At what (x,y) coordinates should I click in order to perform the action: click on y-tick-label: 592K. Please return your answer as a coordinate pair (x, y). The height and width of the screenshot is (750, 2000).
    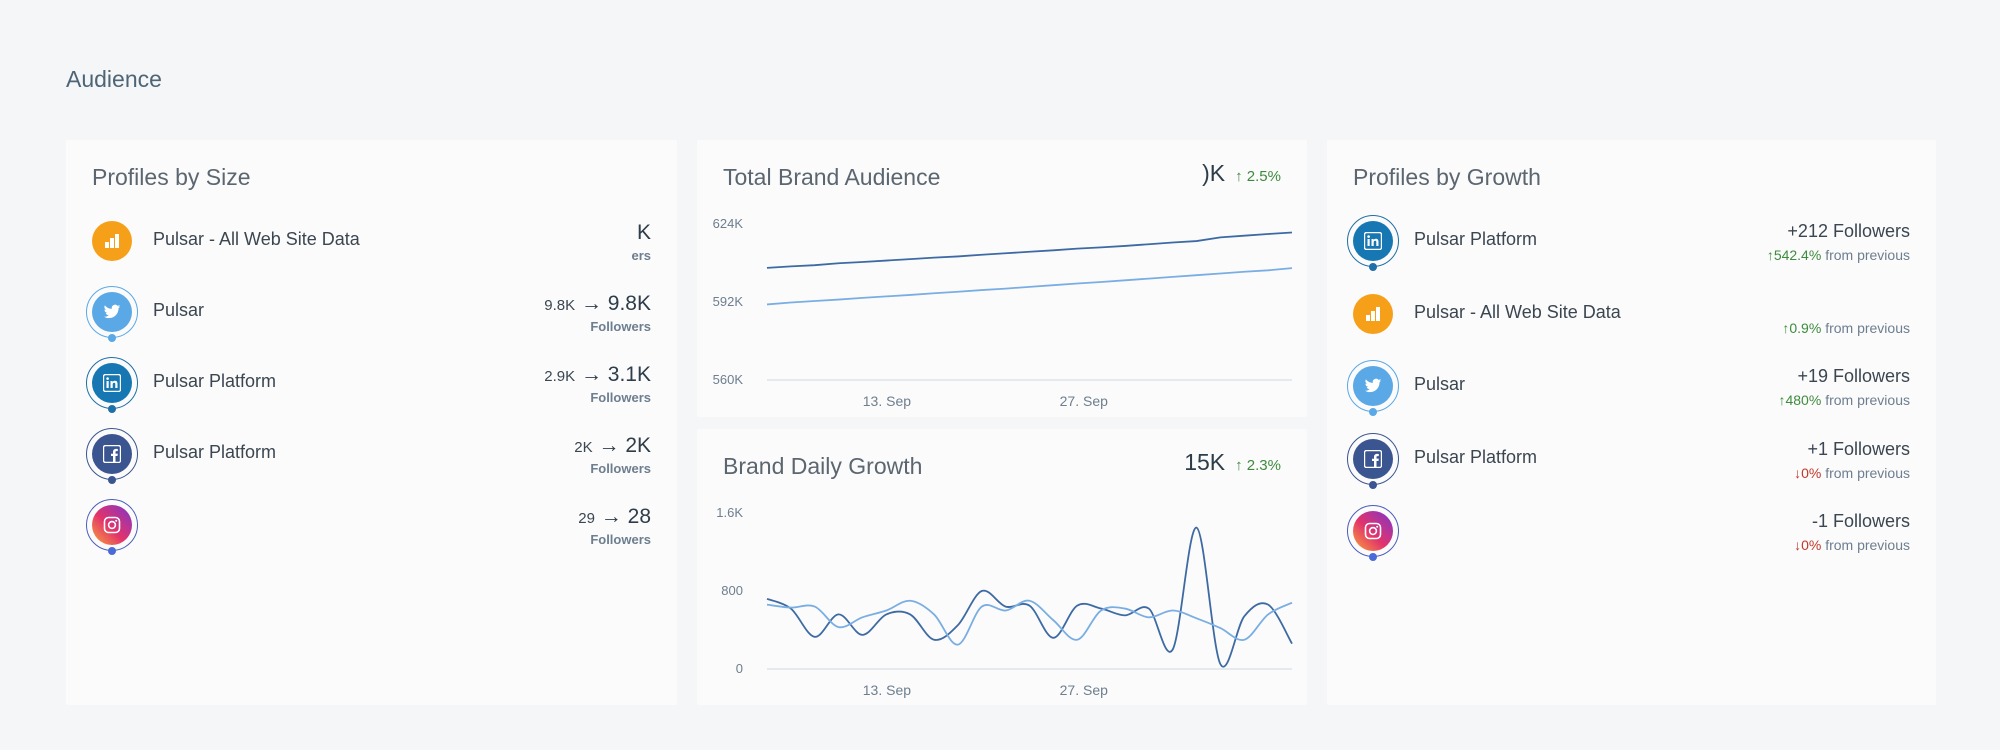
    Looking at the image, I should click on (728, 301).